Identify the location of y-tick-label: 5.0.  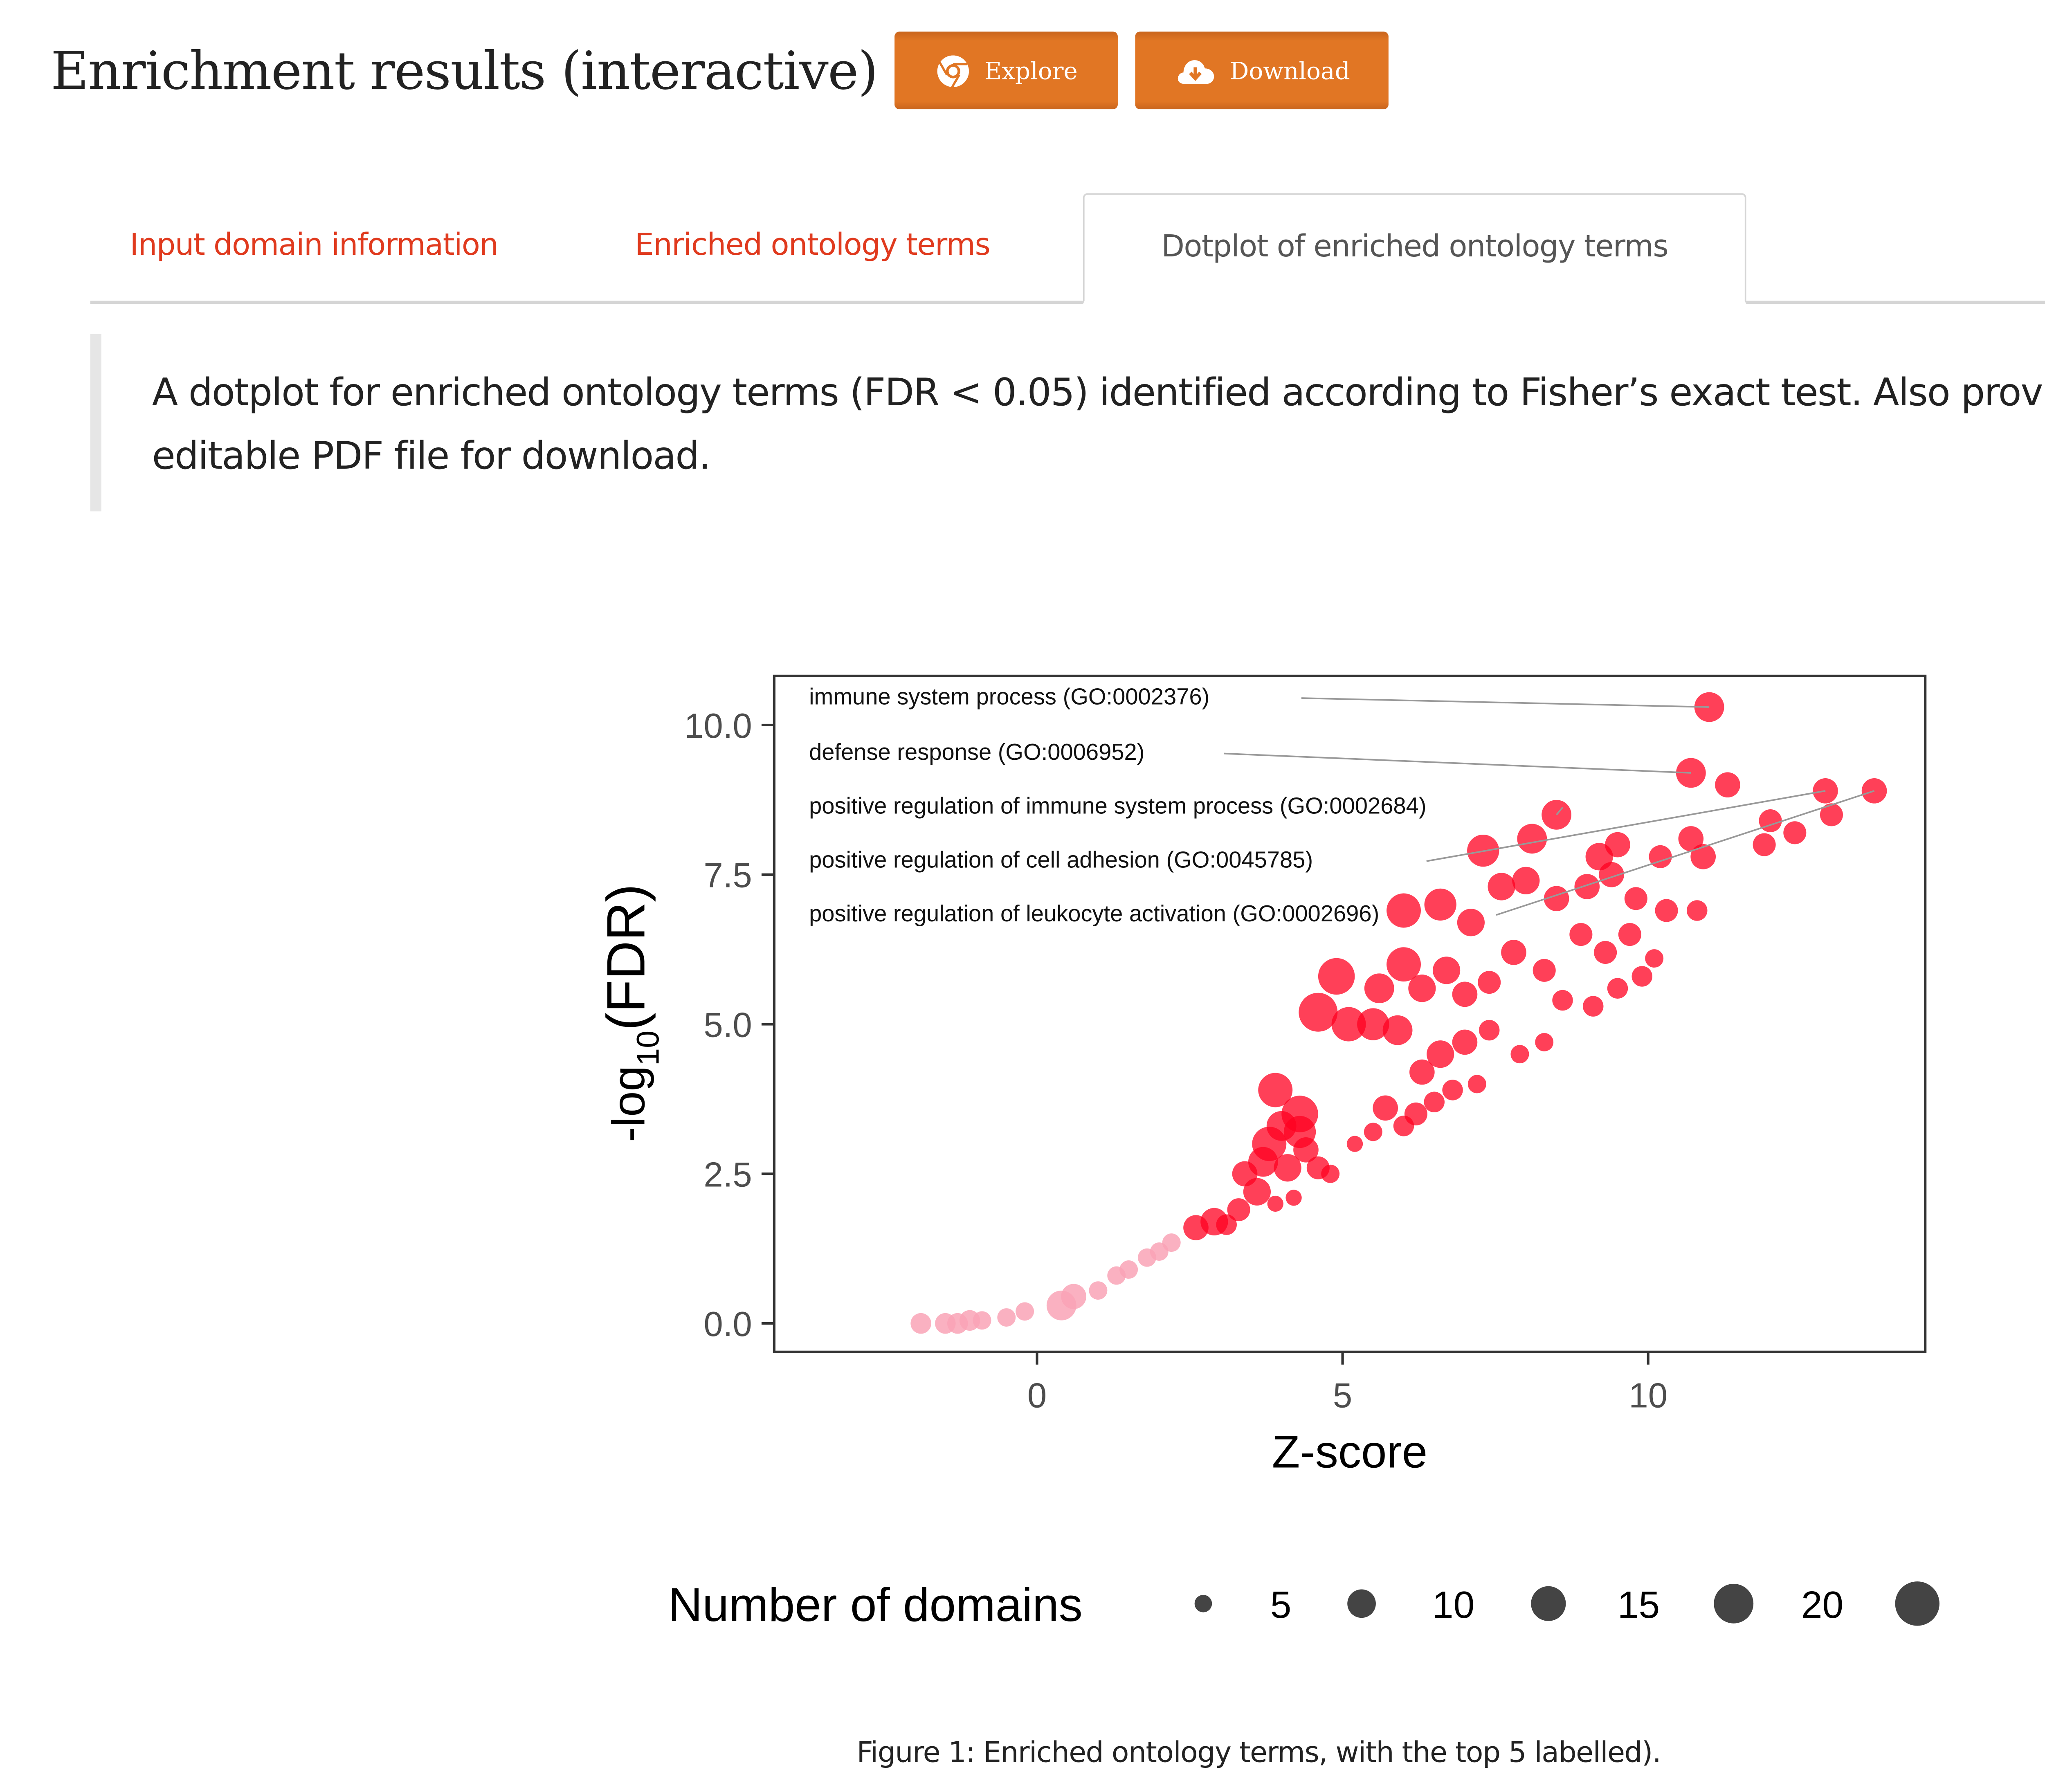
(727, 1025).